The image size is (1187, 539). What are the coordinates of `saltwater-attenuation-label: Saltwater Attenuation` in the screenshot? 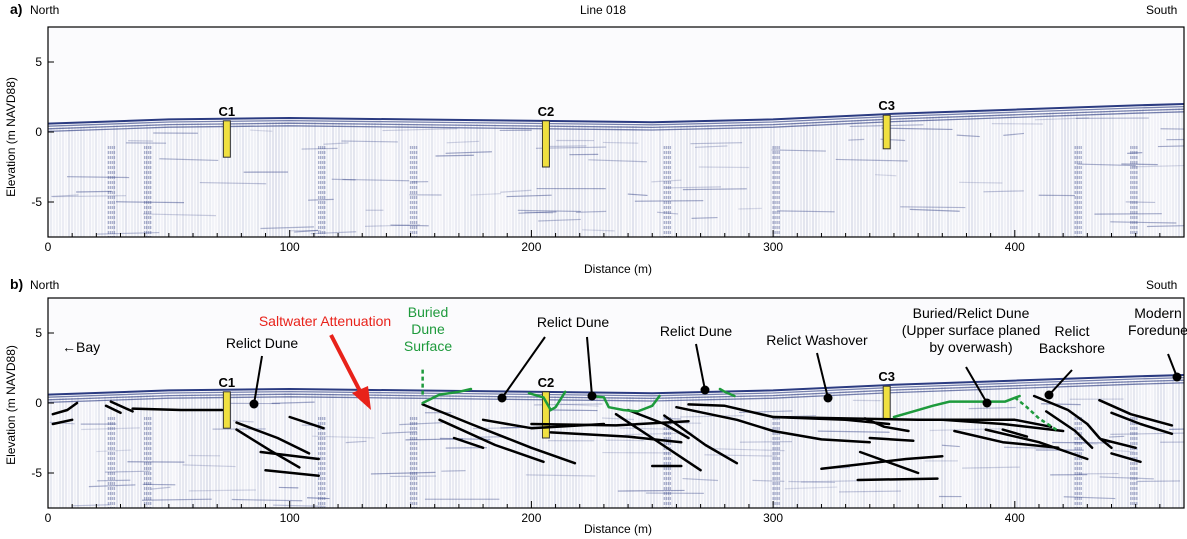 It's located at (325, 321).